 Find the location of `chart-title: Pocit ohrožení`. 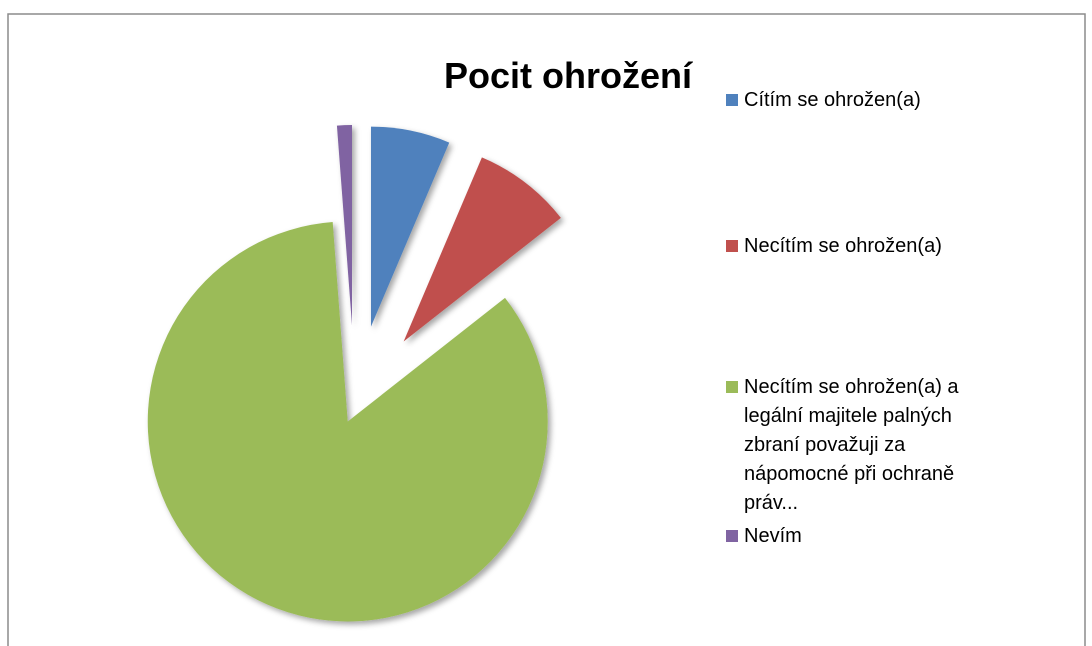

chart-title: Pocit ohrožení is located at coordinates (568, 75).